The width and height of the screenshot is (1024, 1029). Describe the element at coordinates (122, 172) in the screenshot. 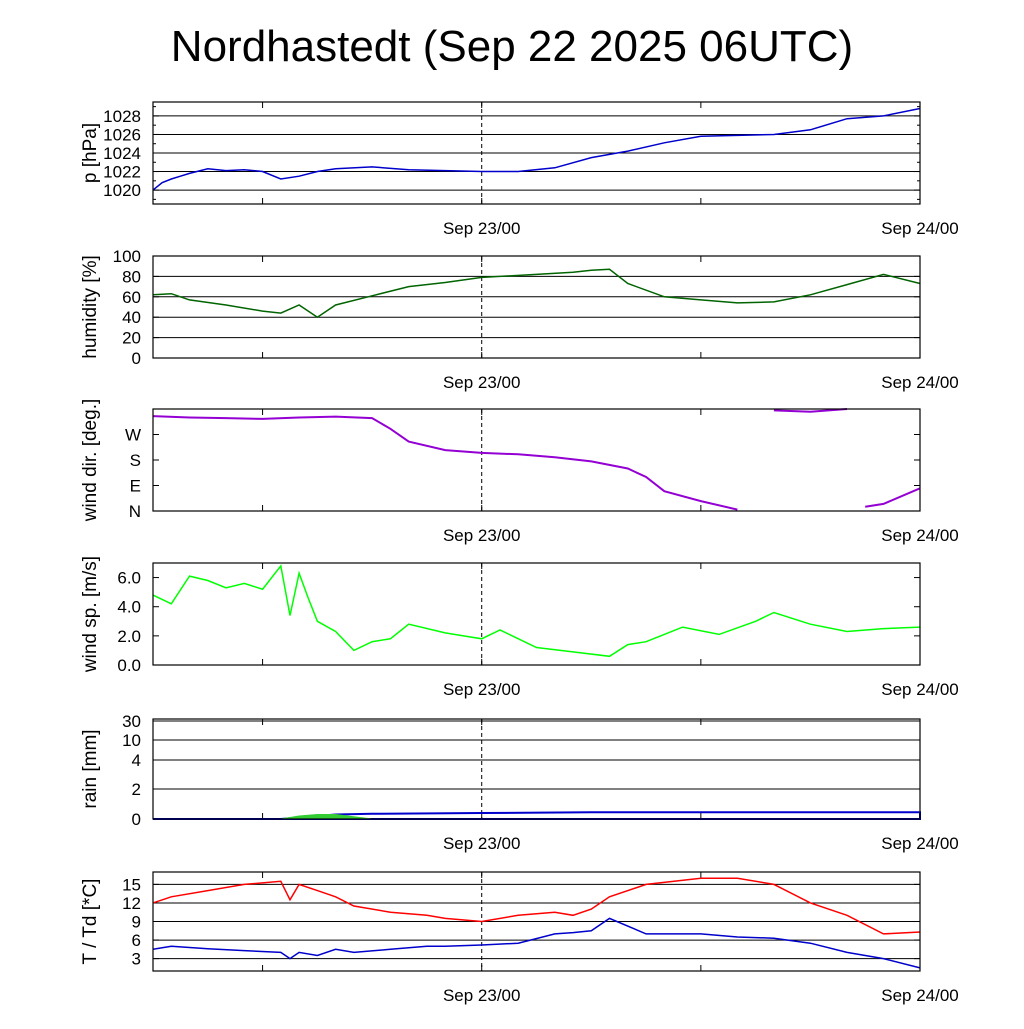

I see `pressure-ytick-label-1: 1022` at that location.